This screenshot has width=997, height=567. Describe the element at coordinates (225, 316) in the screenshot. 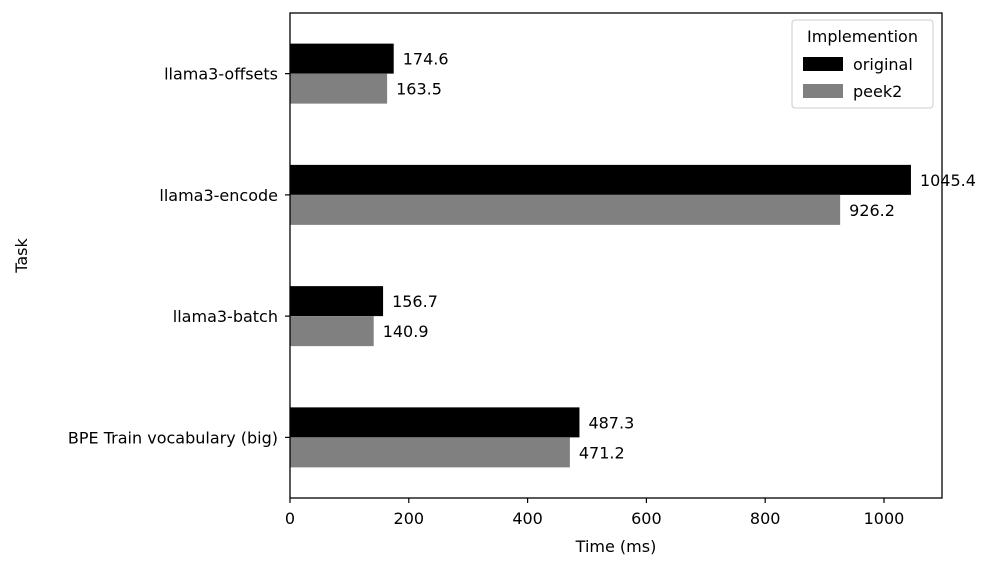

I see `y-tick-label-llama3-batch: llama3-batch` at that location.